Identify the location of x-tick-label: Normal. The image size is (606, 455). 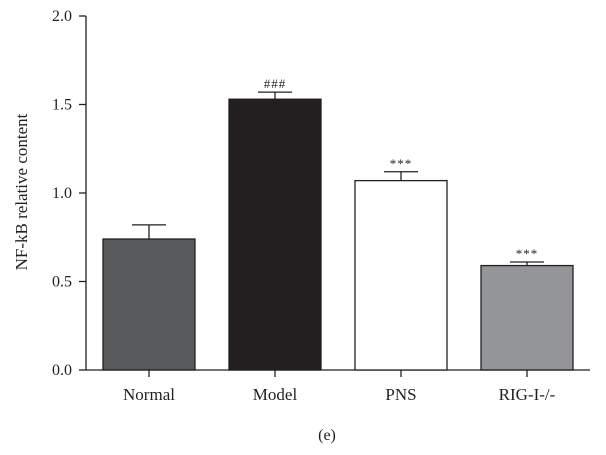
(149, 394).